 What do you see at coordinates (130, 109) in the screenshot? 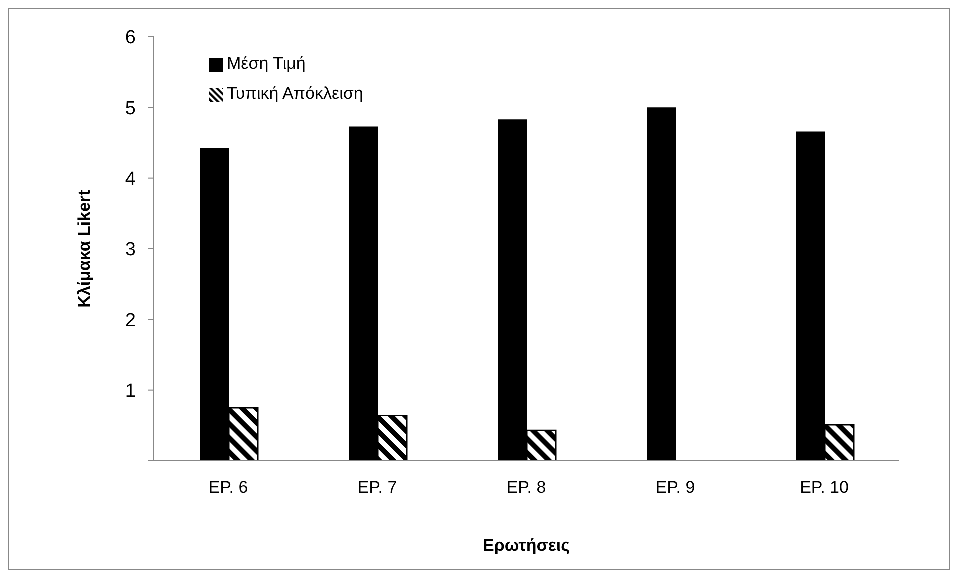
I see `y-tick-label: 5` at bounding box center [130, 109].